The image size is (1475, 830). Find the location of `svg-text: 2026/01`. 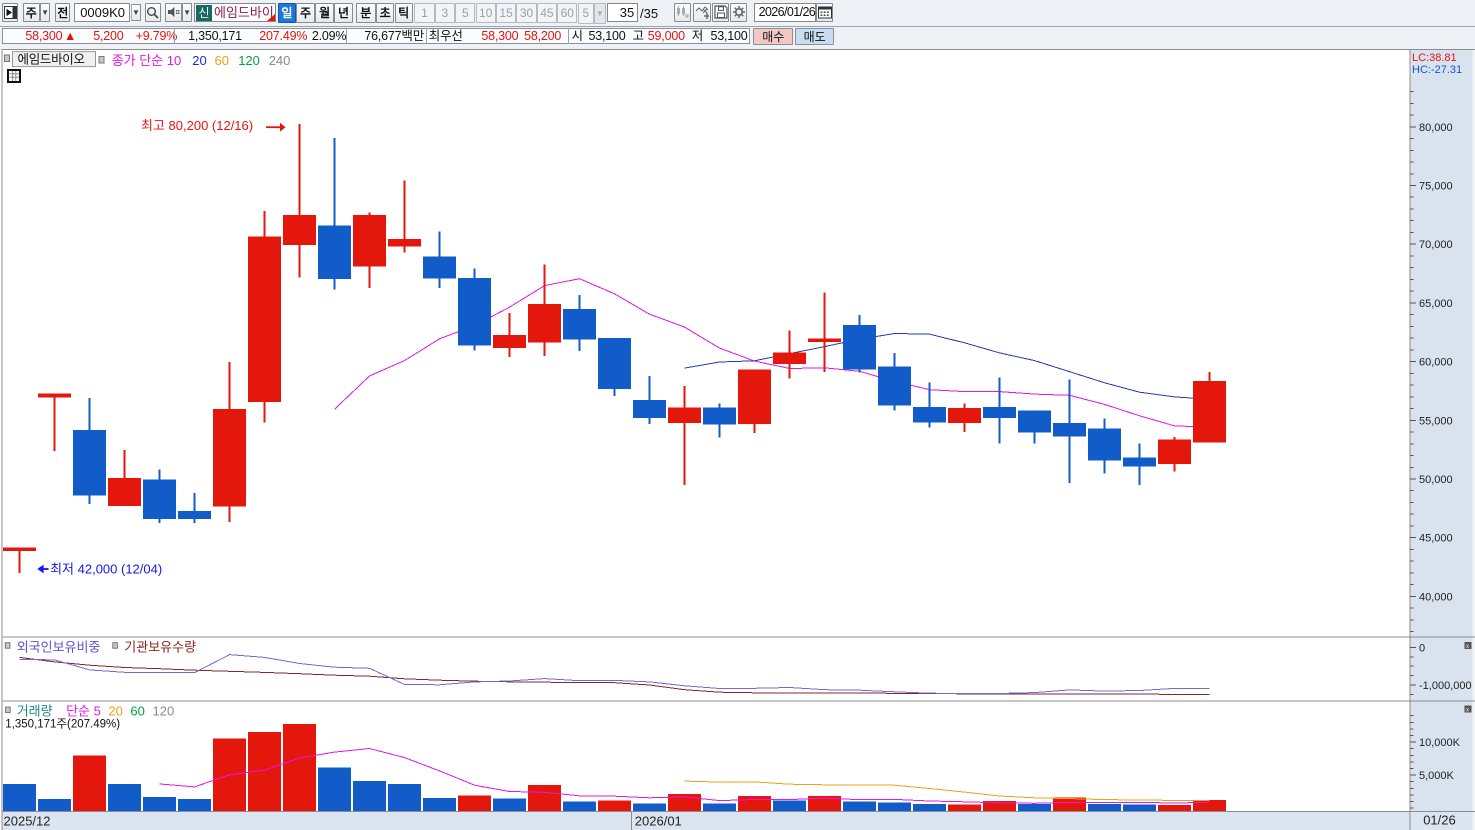

svg-text: 2026/01 is located at coordinates (658, 821).